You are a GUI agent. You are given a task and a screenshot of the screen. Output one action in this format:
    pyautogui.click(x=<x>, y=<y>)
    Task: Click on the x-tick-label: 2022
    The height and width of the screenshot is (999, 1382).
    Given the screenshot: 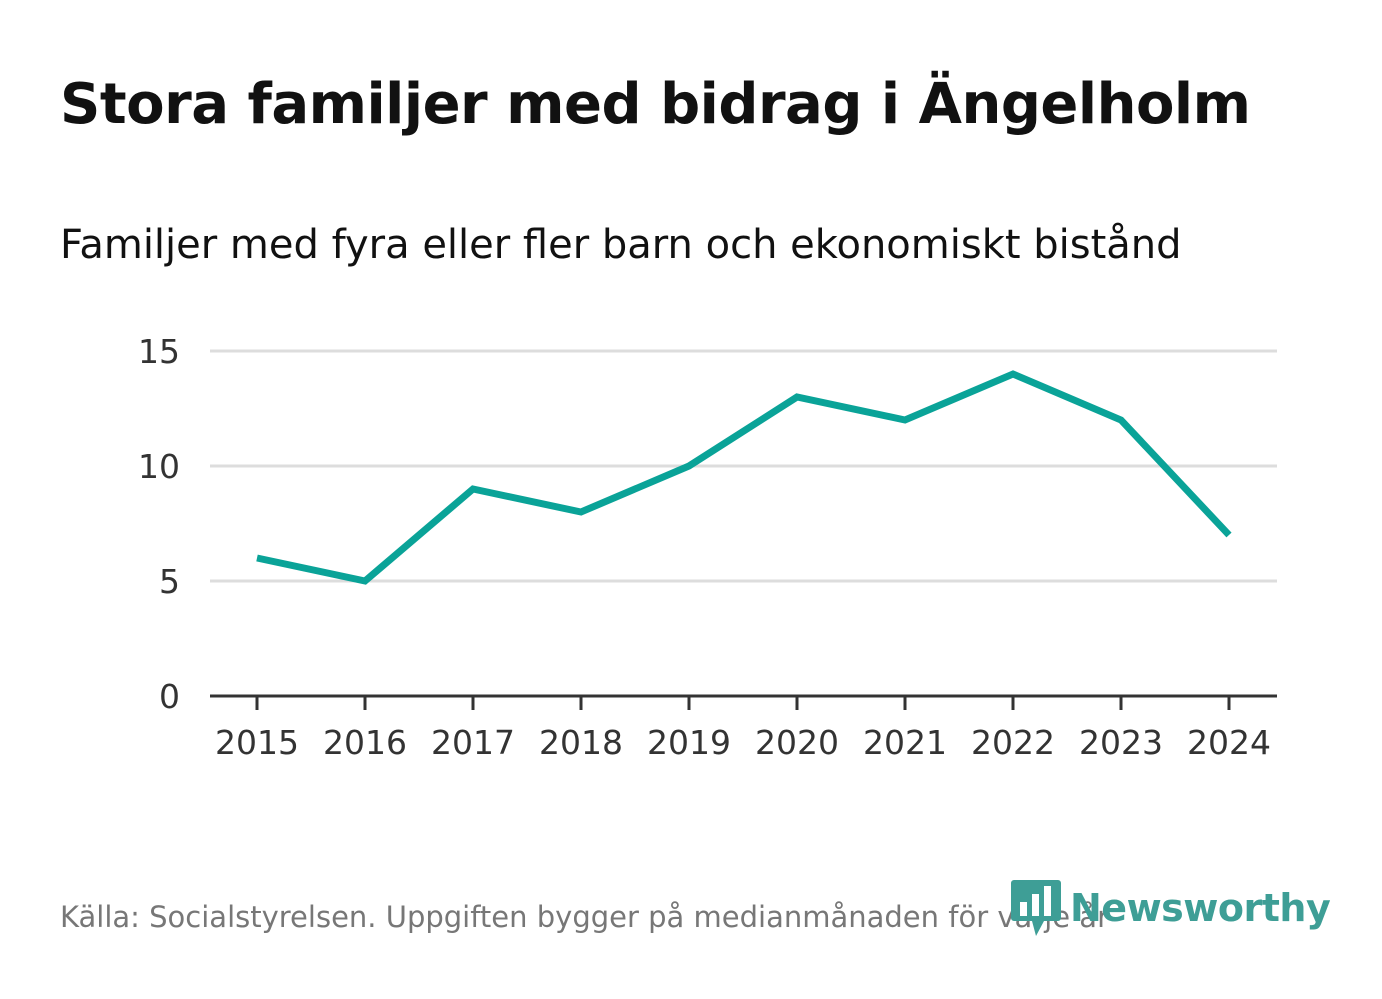 What is the action you would take?
    pyautogui.click(x=1013, y=742)
    